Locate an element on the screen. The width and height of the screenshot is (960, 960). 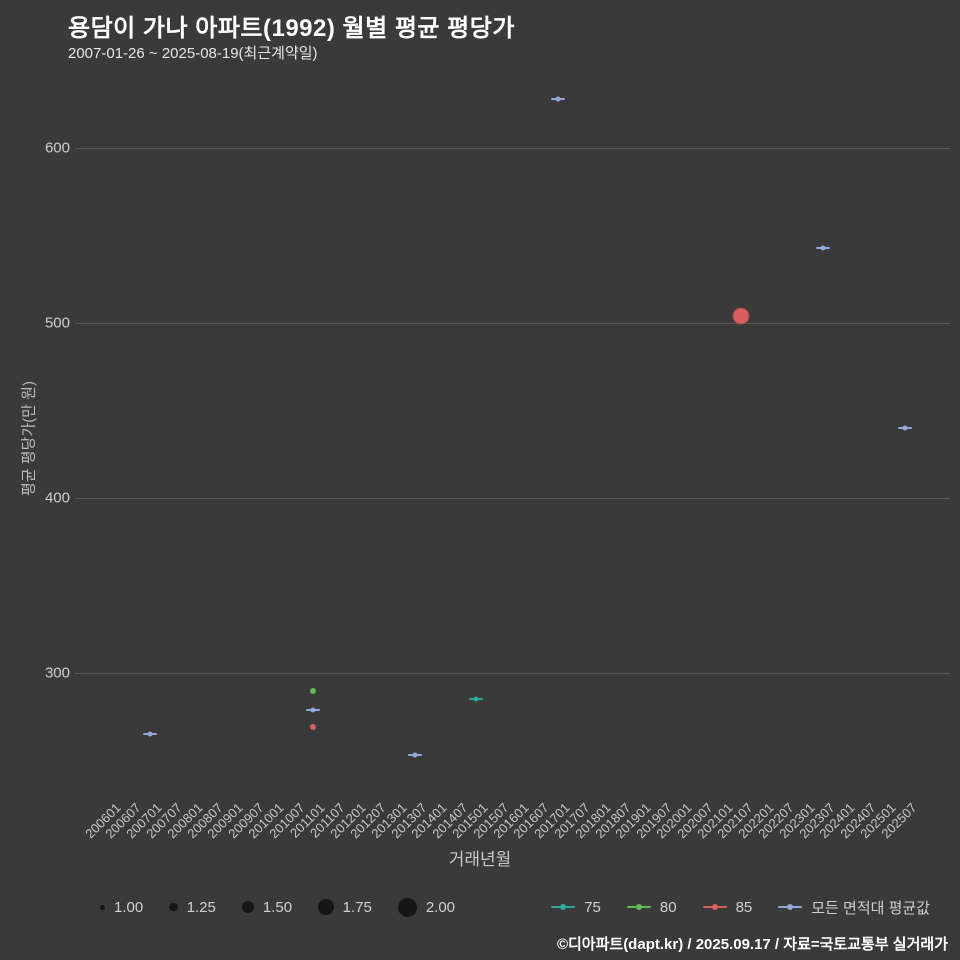
series-legend: 75 80 85 모든 면적대 평균값 is located at coordinates (740, 907).